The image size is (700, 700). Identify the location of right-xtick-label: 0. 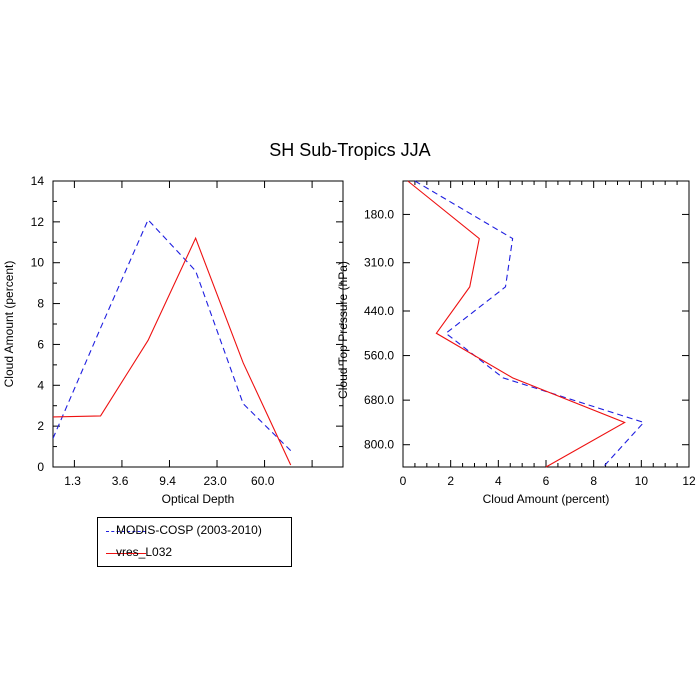
(403, 481).